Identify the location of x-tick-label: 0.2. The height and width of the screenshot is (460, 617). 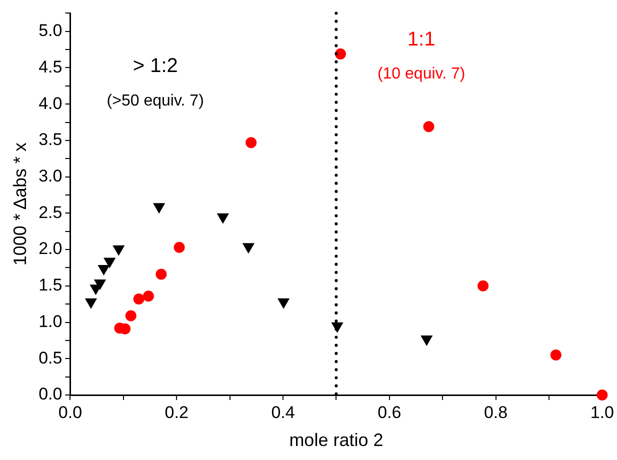
(176, 412).